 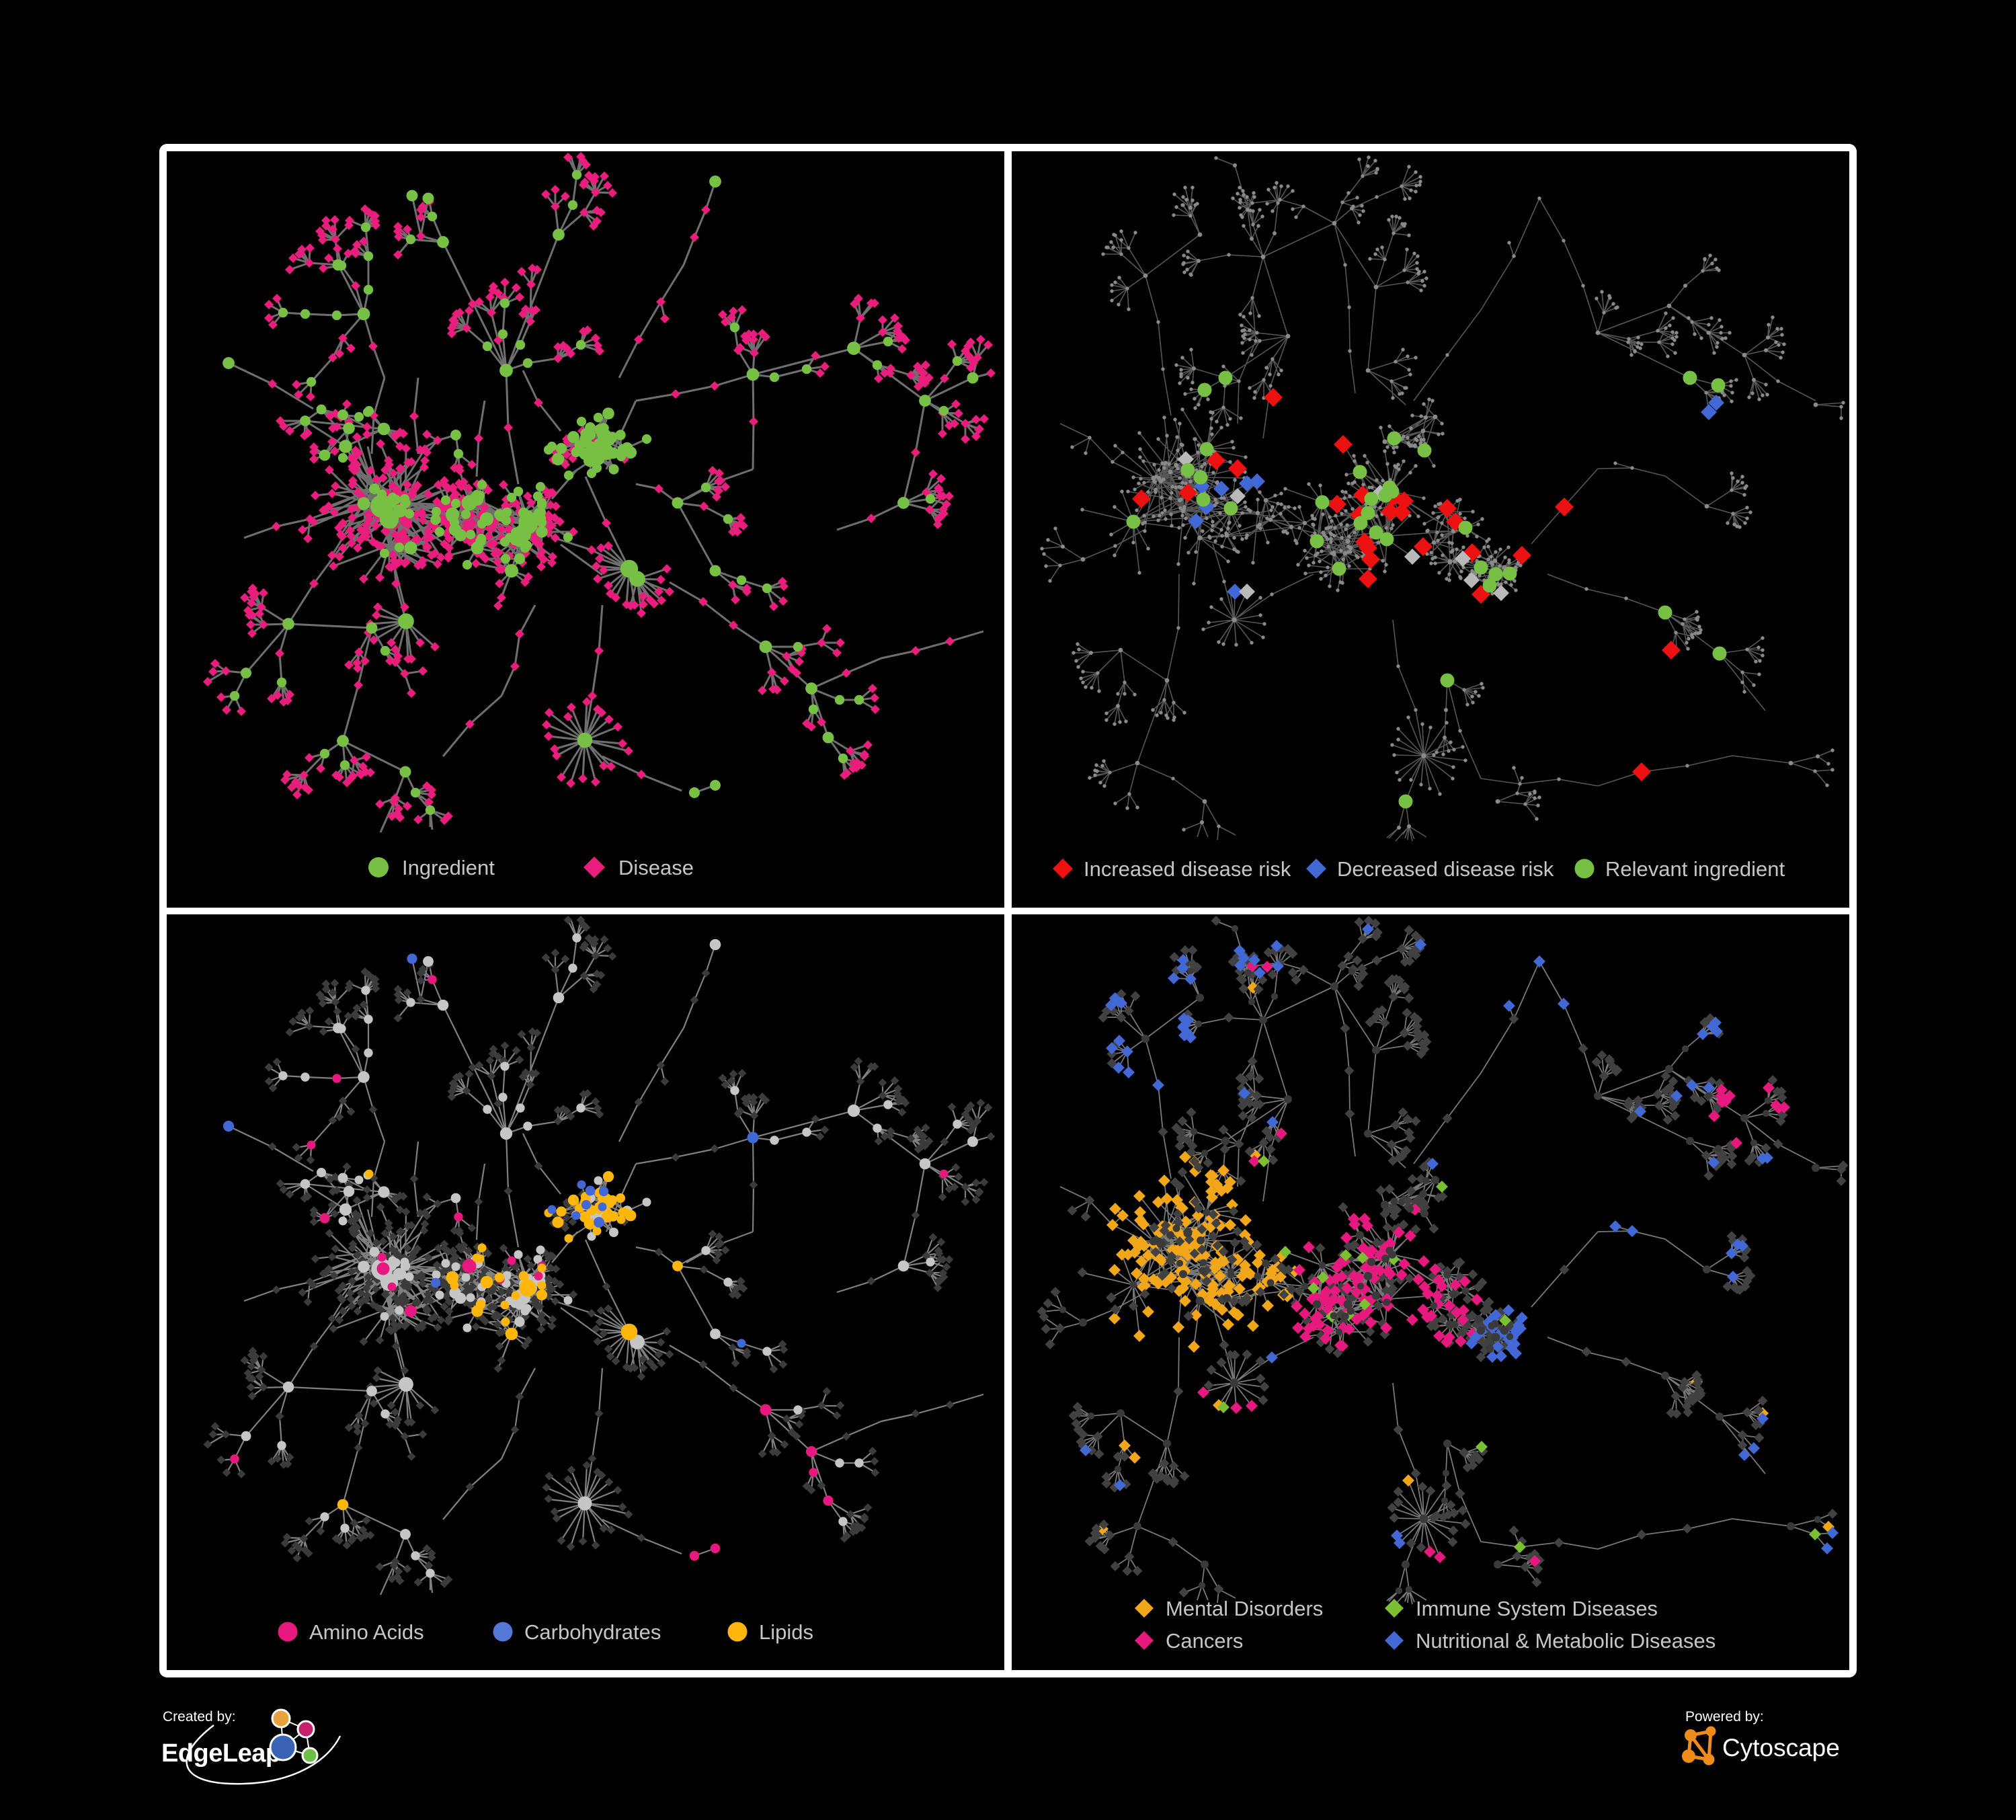 I want to click on svg-text: Amino Acids, so click(x=366, y=1632).